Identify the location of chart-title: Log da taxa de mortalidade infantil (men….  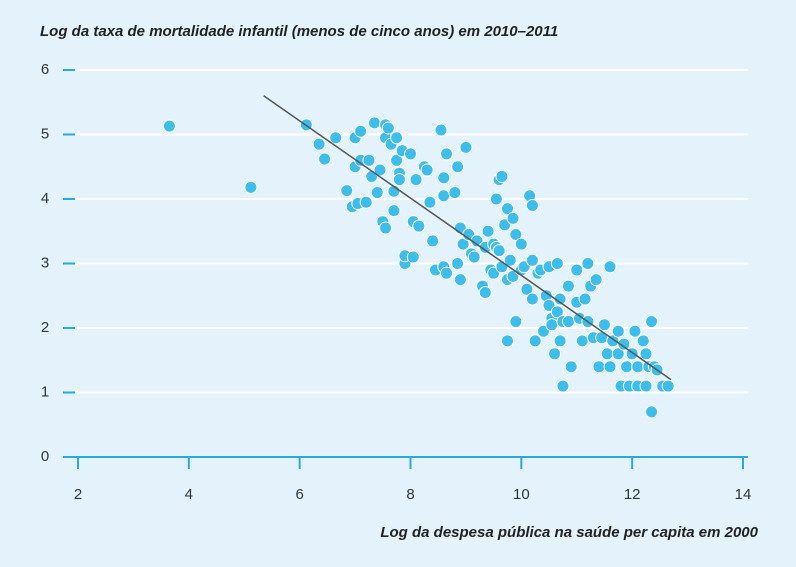
(299, 31).